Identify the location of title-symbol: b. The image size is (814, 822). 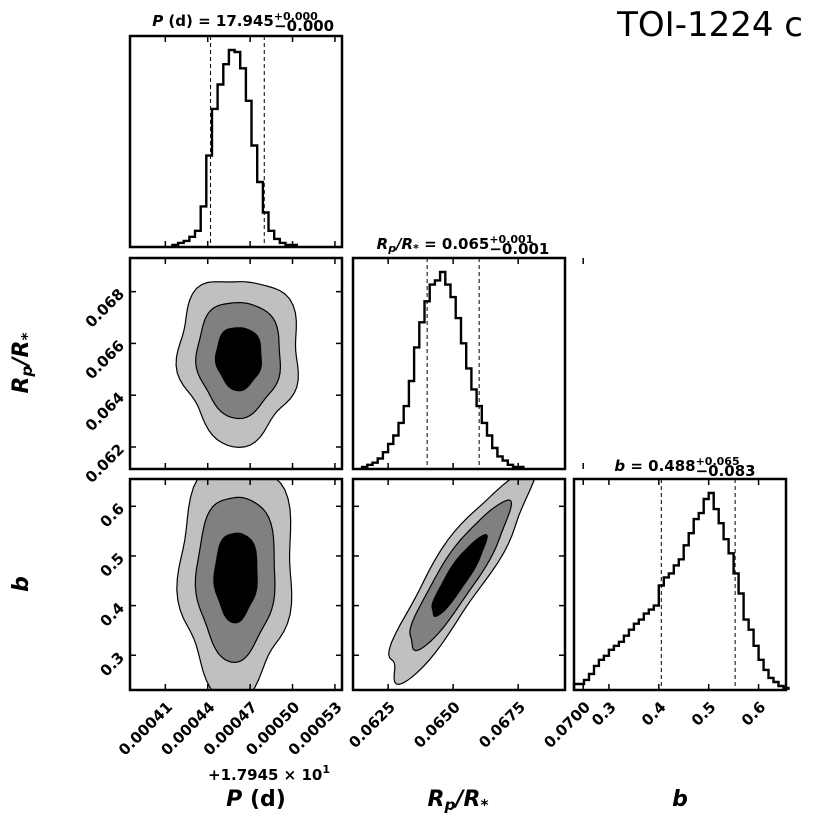
(619, 466).